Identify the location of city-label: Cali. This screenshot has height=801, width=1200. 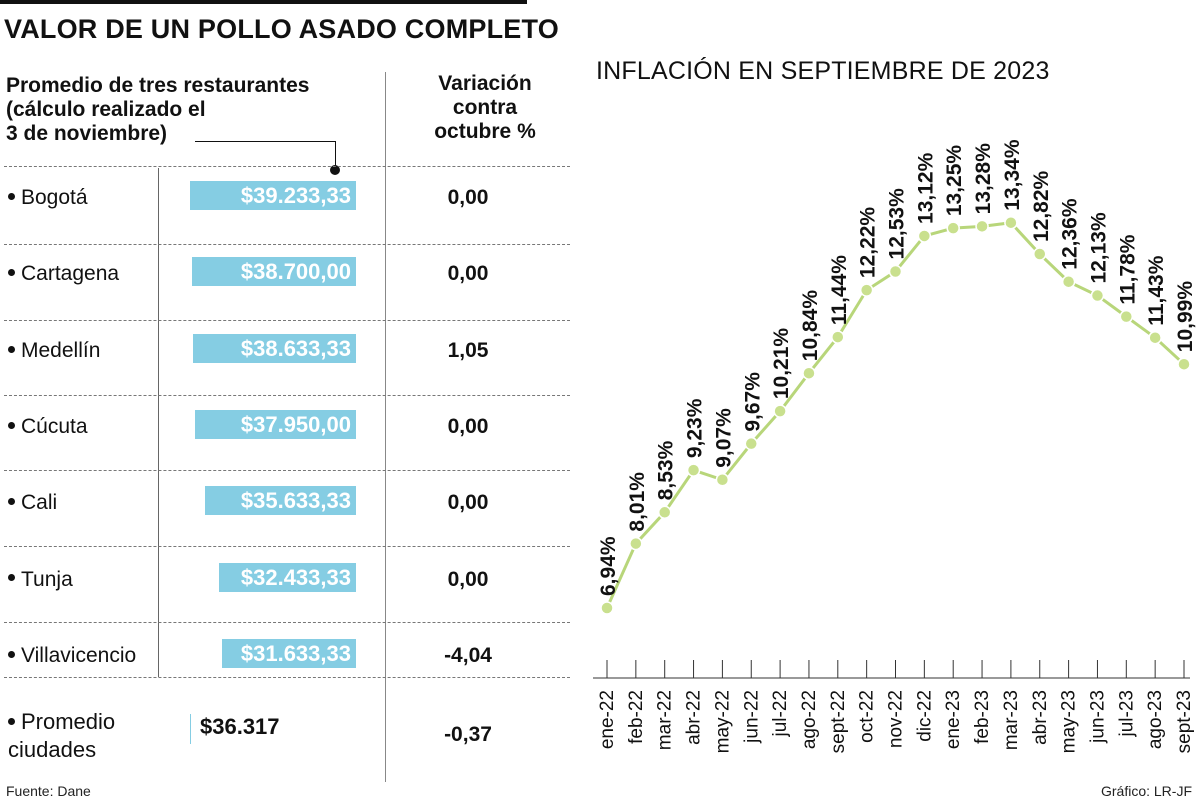
(32, 503).